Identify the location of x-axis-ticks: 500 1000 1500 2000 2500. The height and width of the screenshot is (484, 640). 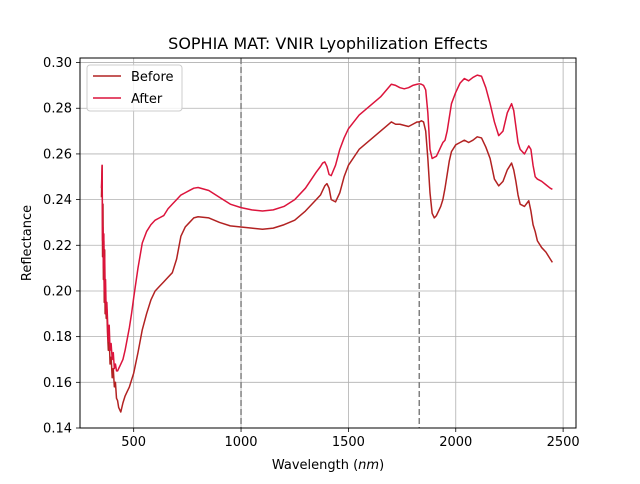
(350, 439).